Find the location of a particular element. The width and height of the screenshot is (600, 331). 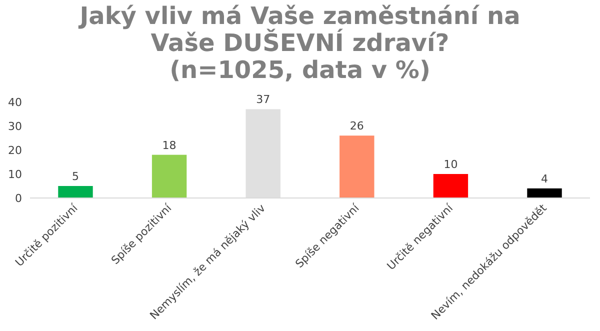

data-label: 37 is located at coordinates (263, 99).